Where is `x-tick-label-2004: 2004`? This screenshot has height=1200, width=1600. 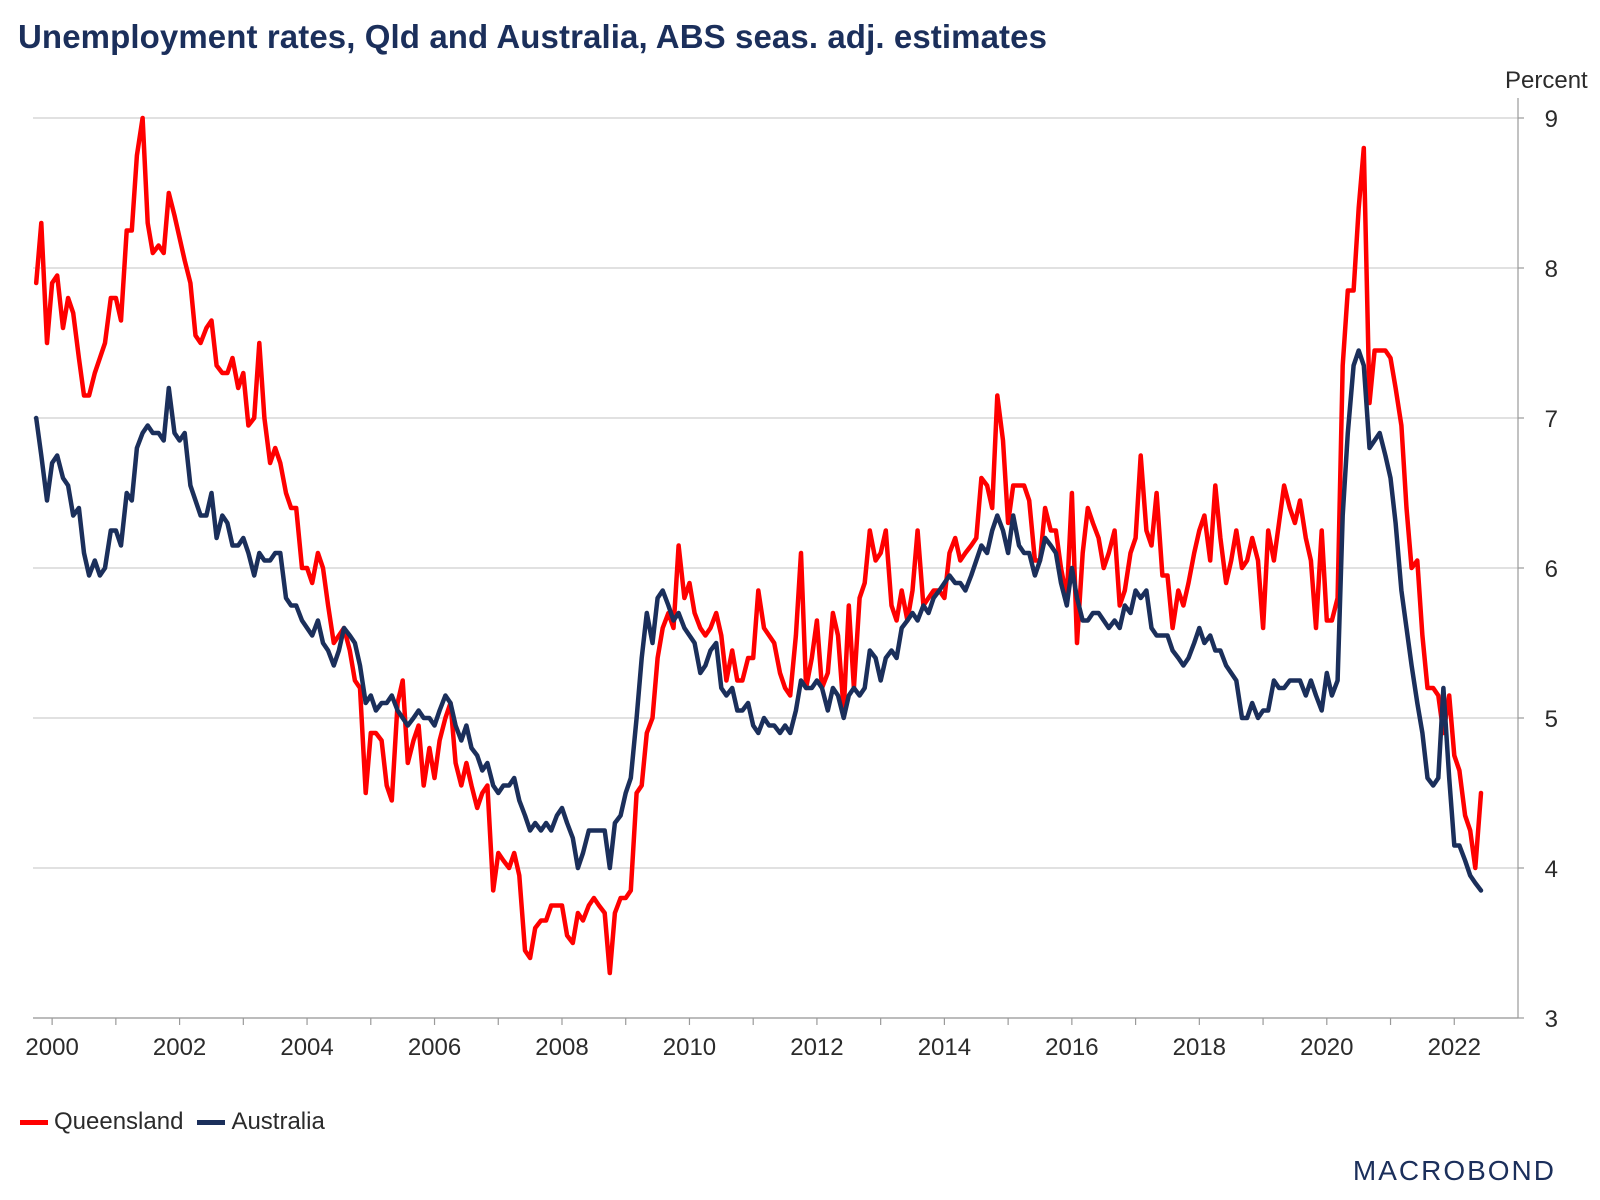
x-tick-label-2004: 2004 is located at coordinates (306, 1047).